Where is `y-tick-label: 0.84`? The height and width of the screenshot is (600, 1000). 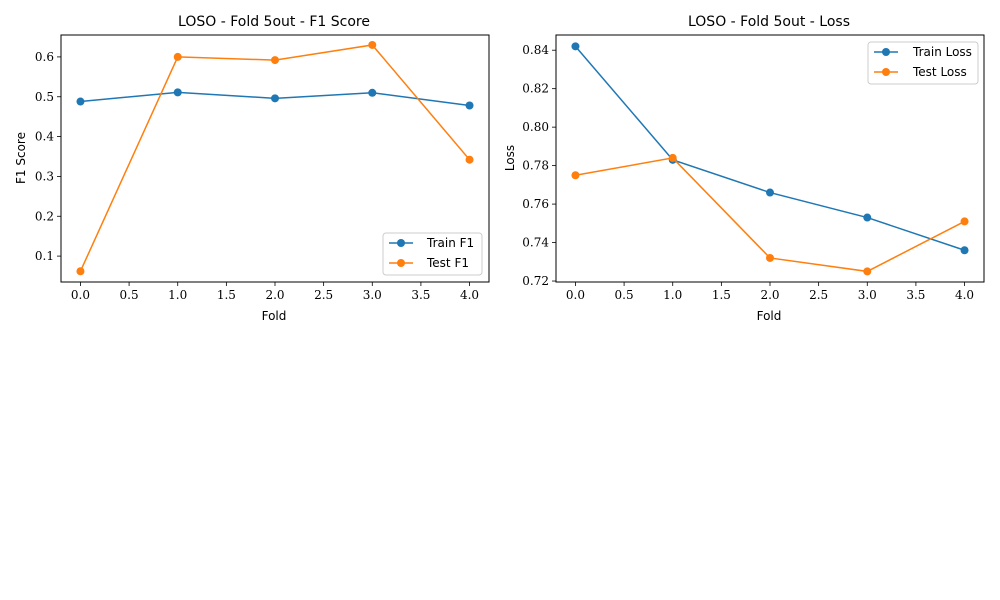
y-tick-label: 0.84 is located at coordinates (535, 50).